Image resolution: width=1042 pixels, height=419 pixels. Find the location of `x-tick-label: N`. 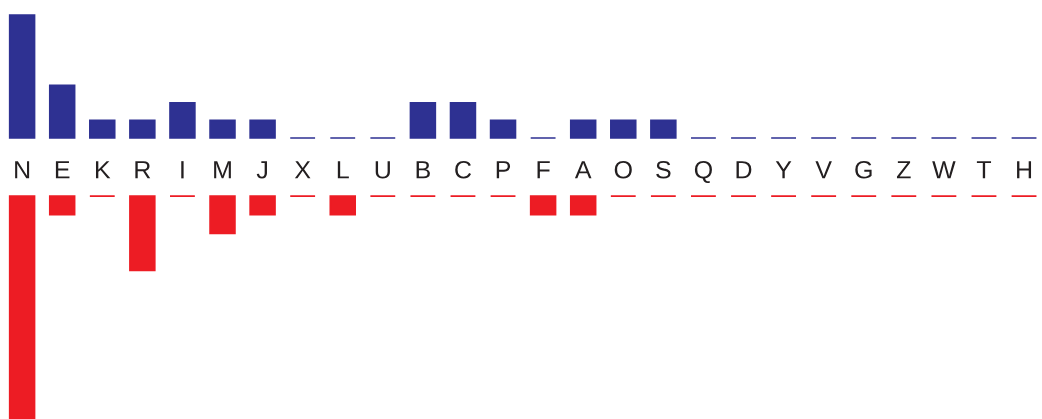

x-tick-label: N is located at coordinates (22, 170).